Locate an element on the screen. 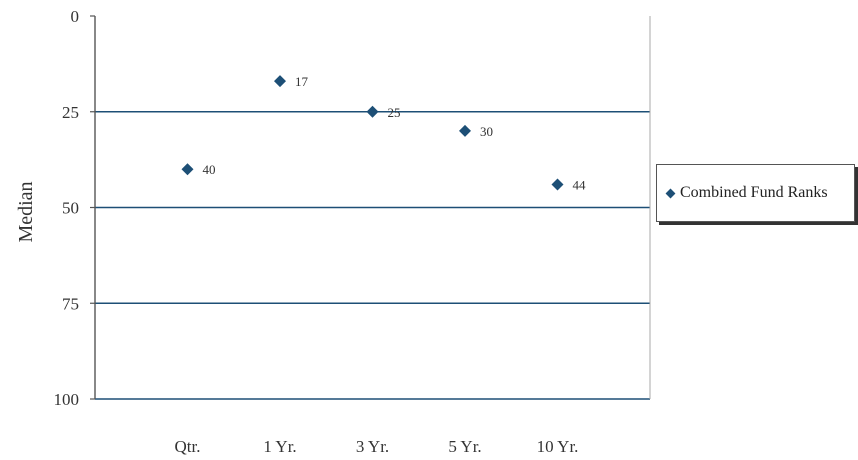  legend-series-label: Combined Fund Ranks is located at coordinates (754, 192).